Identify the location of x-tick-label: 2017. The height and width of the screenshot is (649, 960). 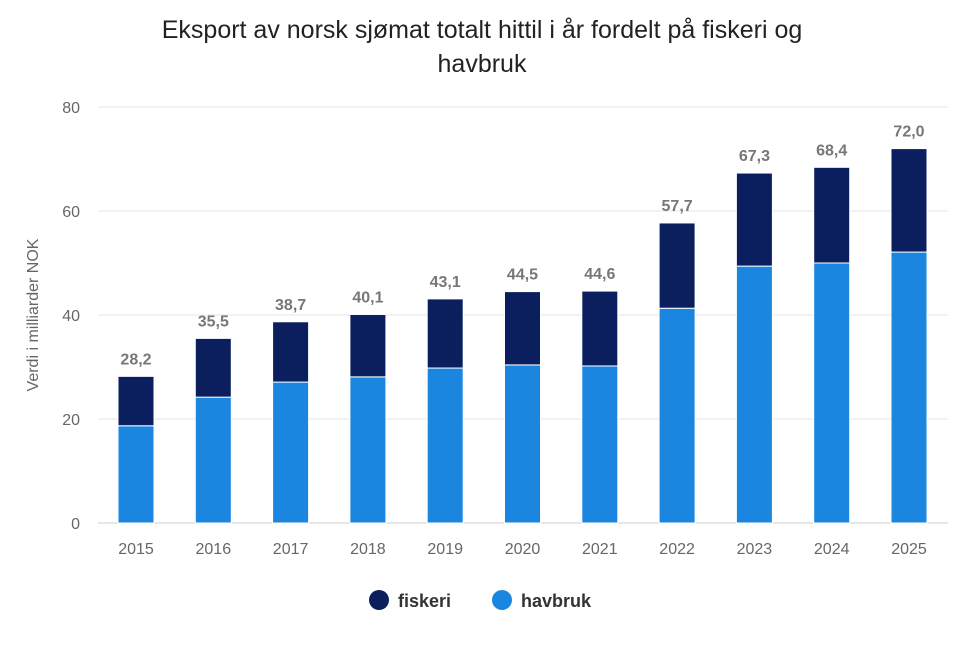
(291, 549).